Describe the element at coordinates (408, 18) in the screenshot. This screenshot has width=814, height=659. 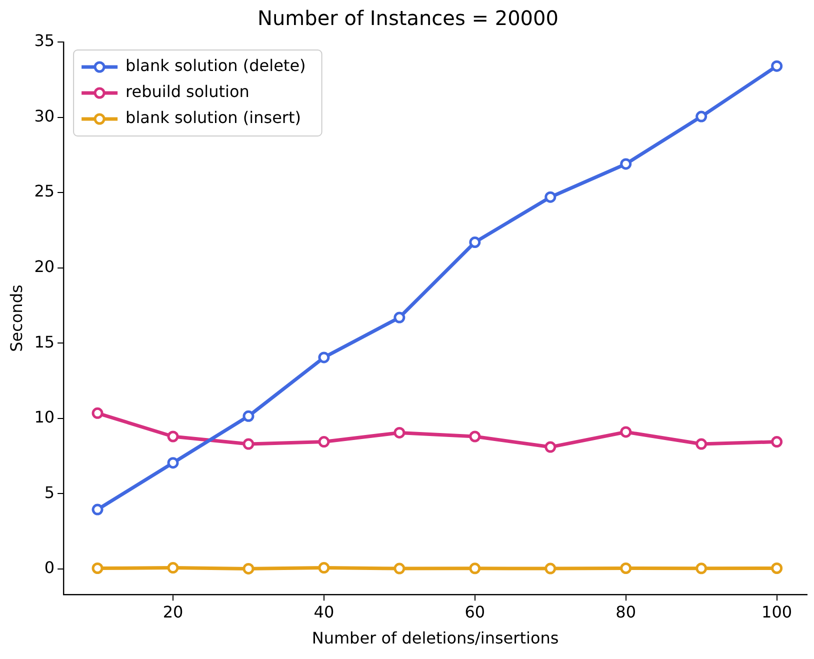
I see `chart-title: Number of Instances = 20000` at that location.